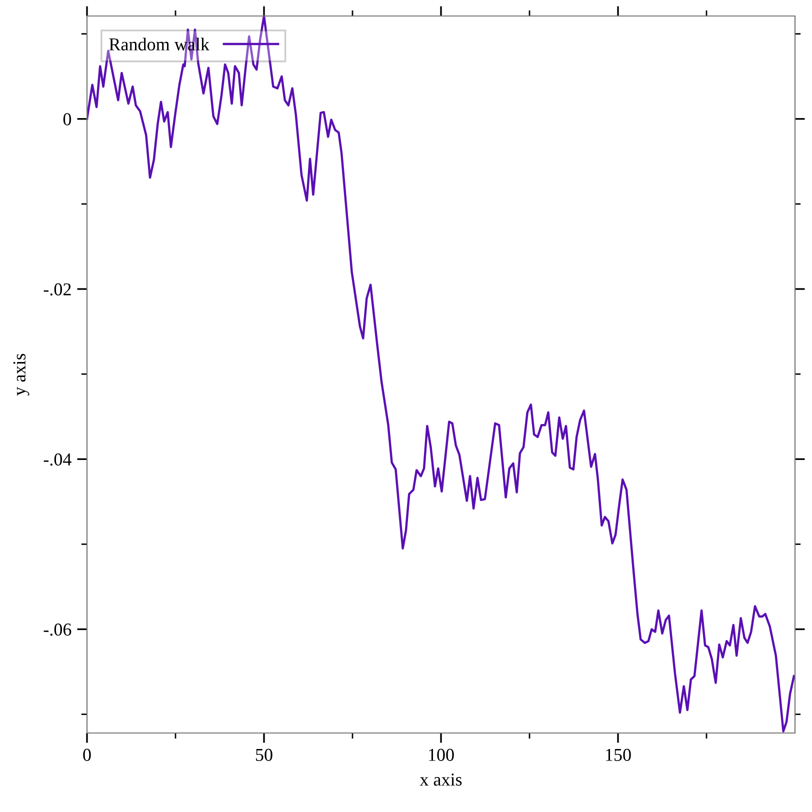 This screenshot has width=812, height=812. I want to click on y-tick-label: -.04, so click(58, 459).